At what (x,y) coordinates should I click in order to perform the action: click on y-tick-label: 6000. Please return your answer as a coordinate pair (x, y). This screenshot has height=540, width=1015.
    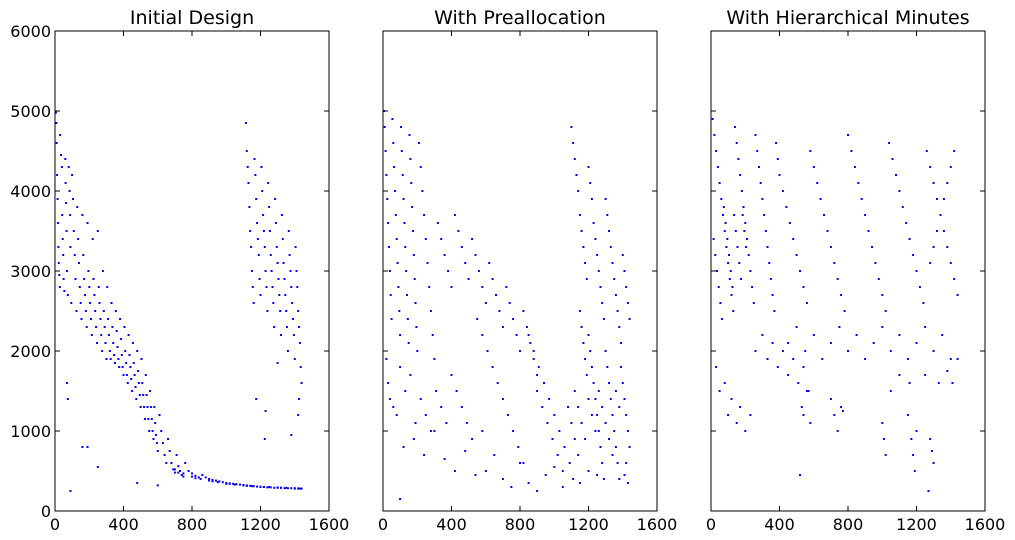
    Looking at the image, I should click on (30, 31).